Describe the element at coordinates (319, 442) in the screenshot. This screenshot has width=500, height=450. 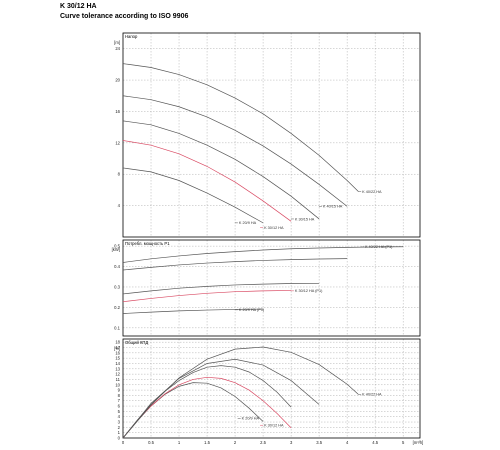
I see `efficiency-xtick-label: 3.5` at that location.